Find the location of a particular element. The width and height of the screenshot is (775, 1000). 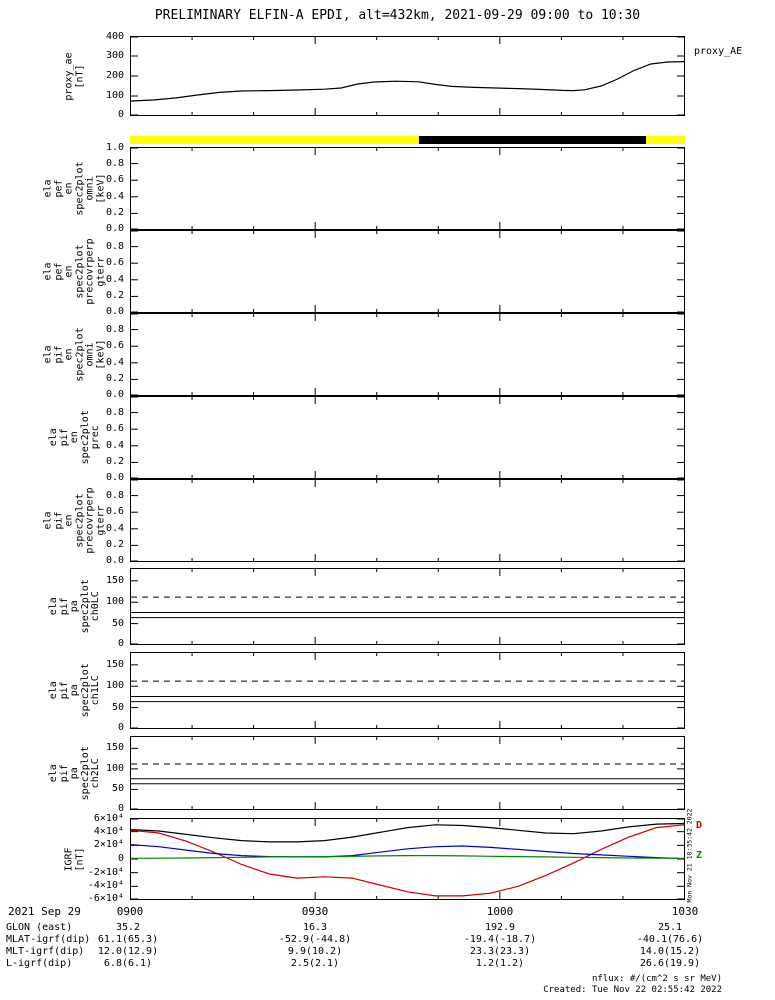

series-proxy_AE is located at coordinates (407, 81).